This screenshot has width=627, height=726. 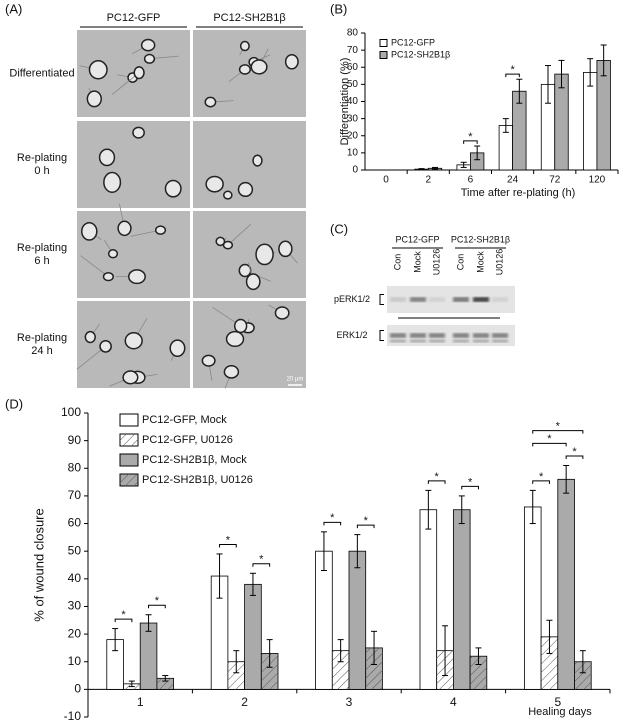 I want to click on y-tick-label: 0, so click(x=355, y=170).